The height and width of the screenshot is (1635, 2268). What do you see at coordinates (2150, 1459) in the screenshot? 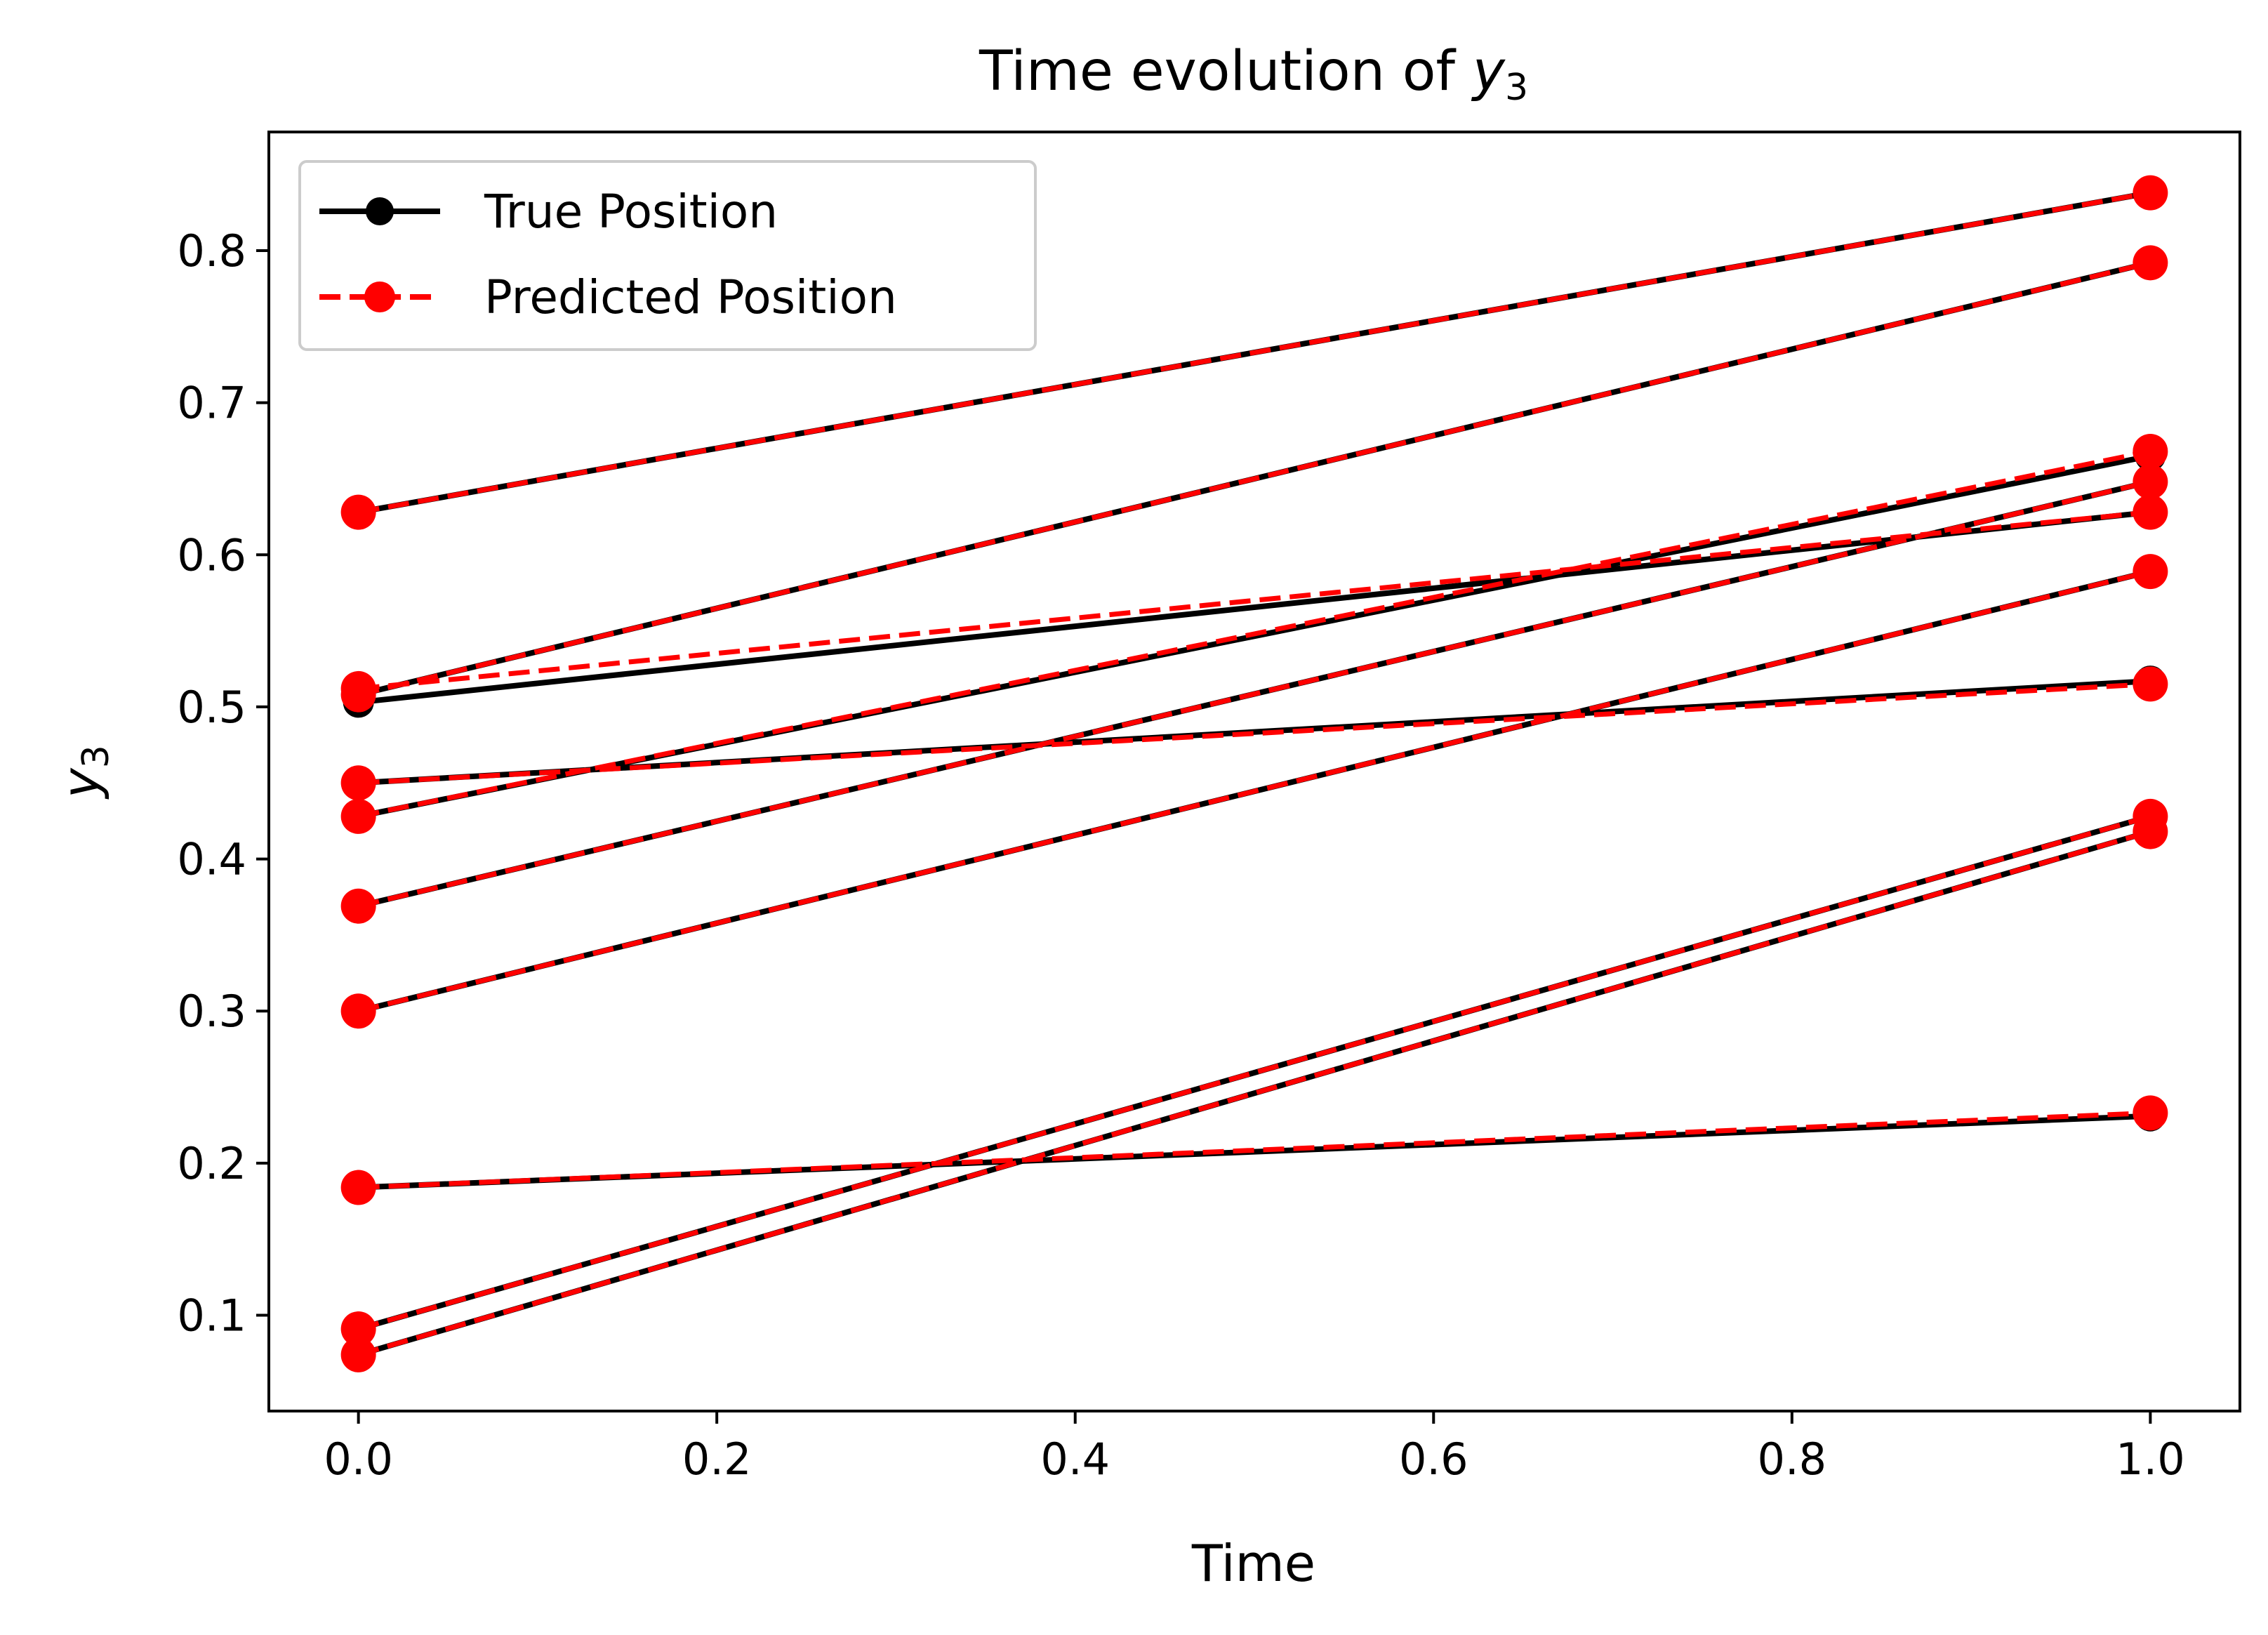
I see `x-tick-label: 1.0` at bounding box center [2150, 1459].